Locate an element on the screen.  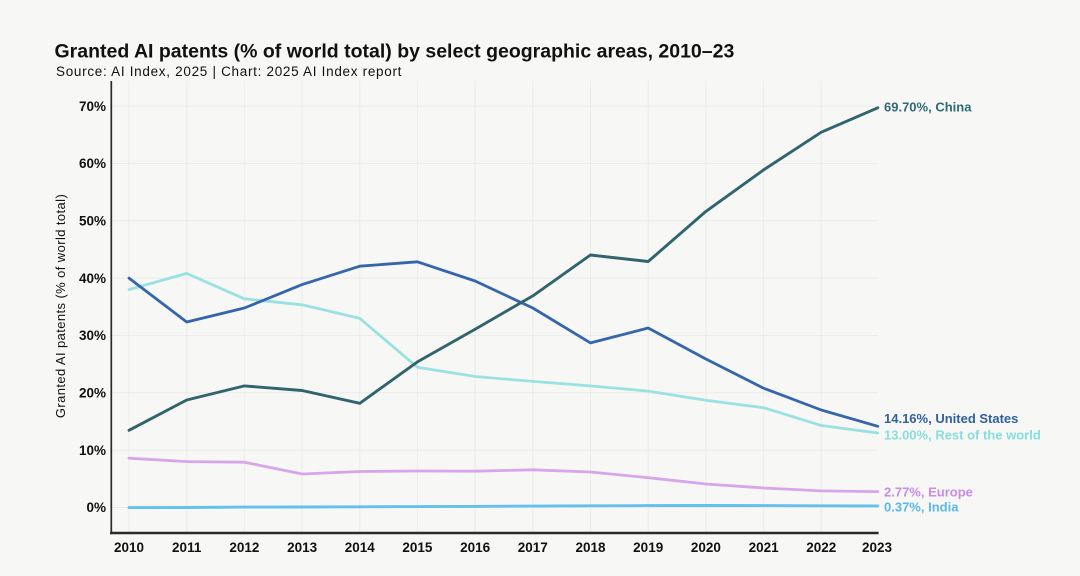
svg-text: 2010 is located at coordinates (129, 547).